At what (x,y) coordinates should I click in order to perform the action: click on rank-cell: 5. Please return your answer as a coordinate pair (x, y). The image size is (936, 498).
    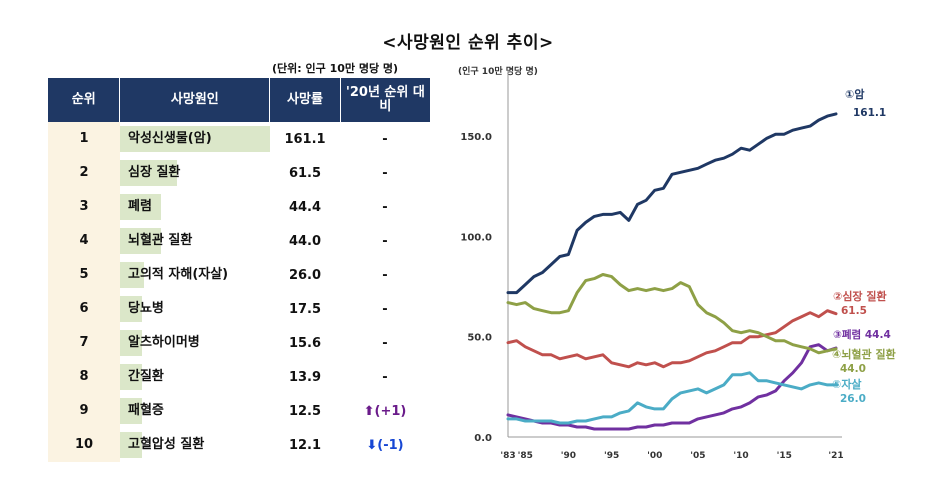
    Looking at the image, I should click on (84, 275).